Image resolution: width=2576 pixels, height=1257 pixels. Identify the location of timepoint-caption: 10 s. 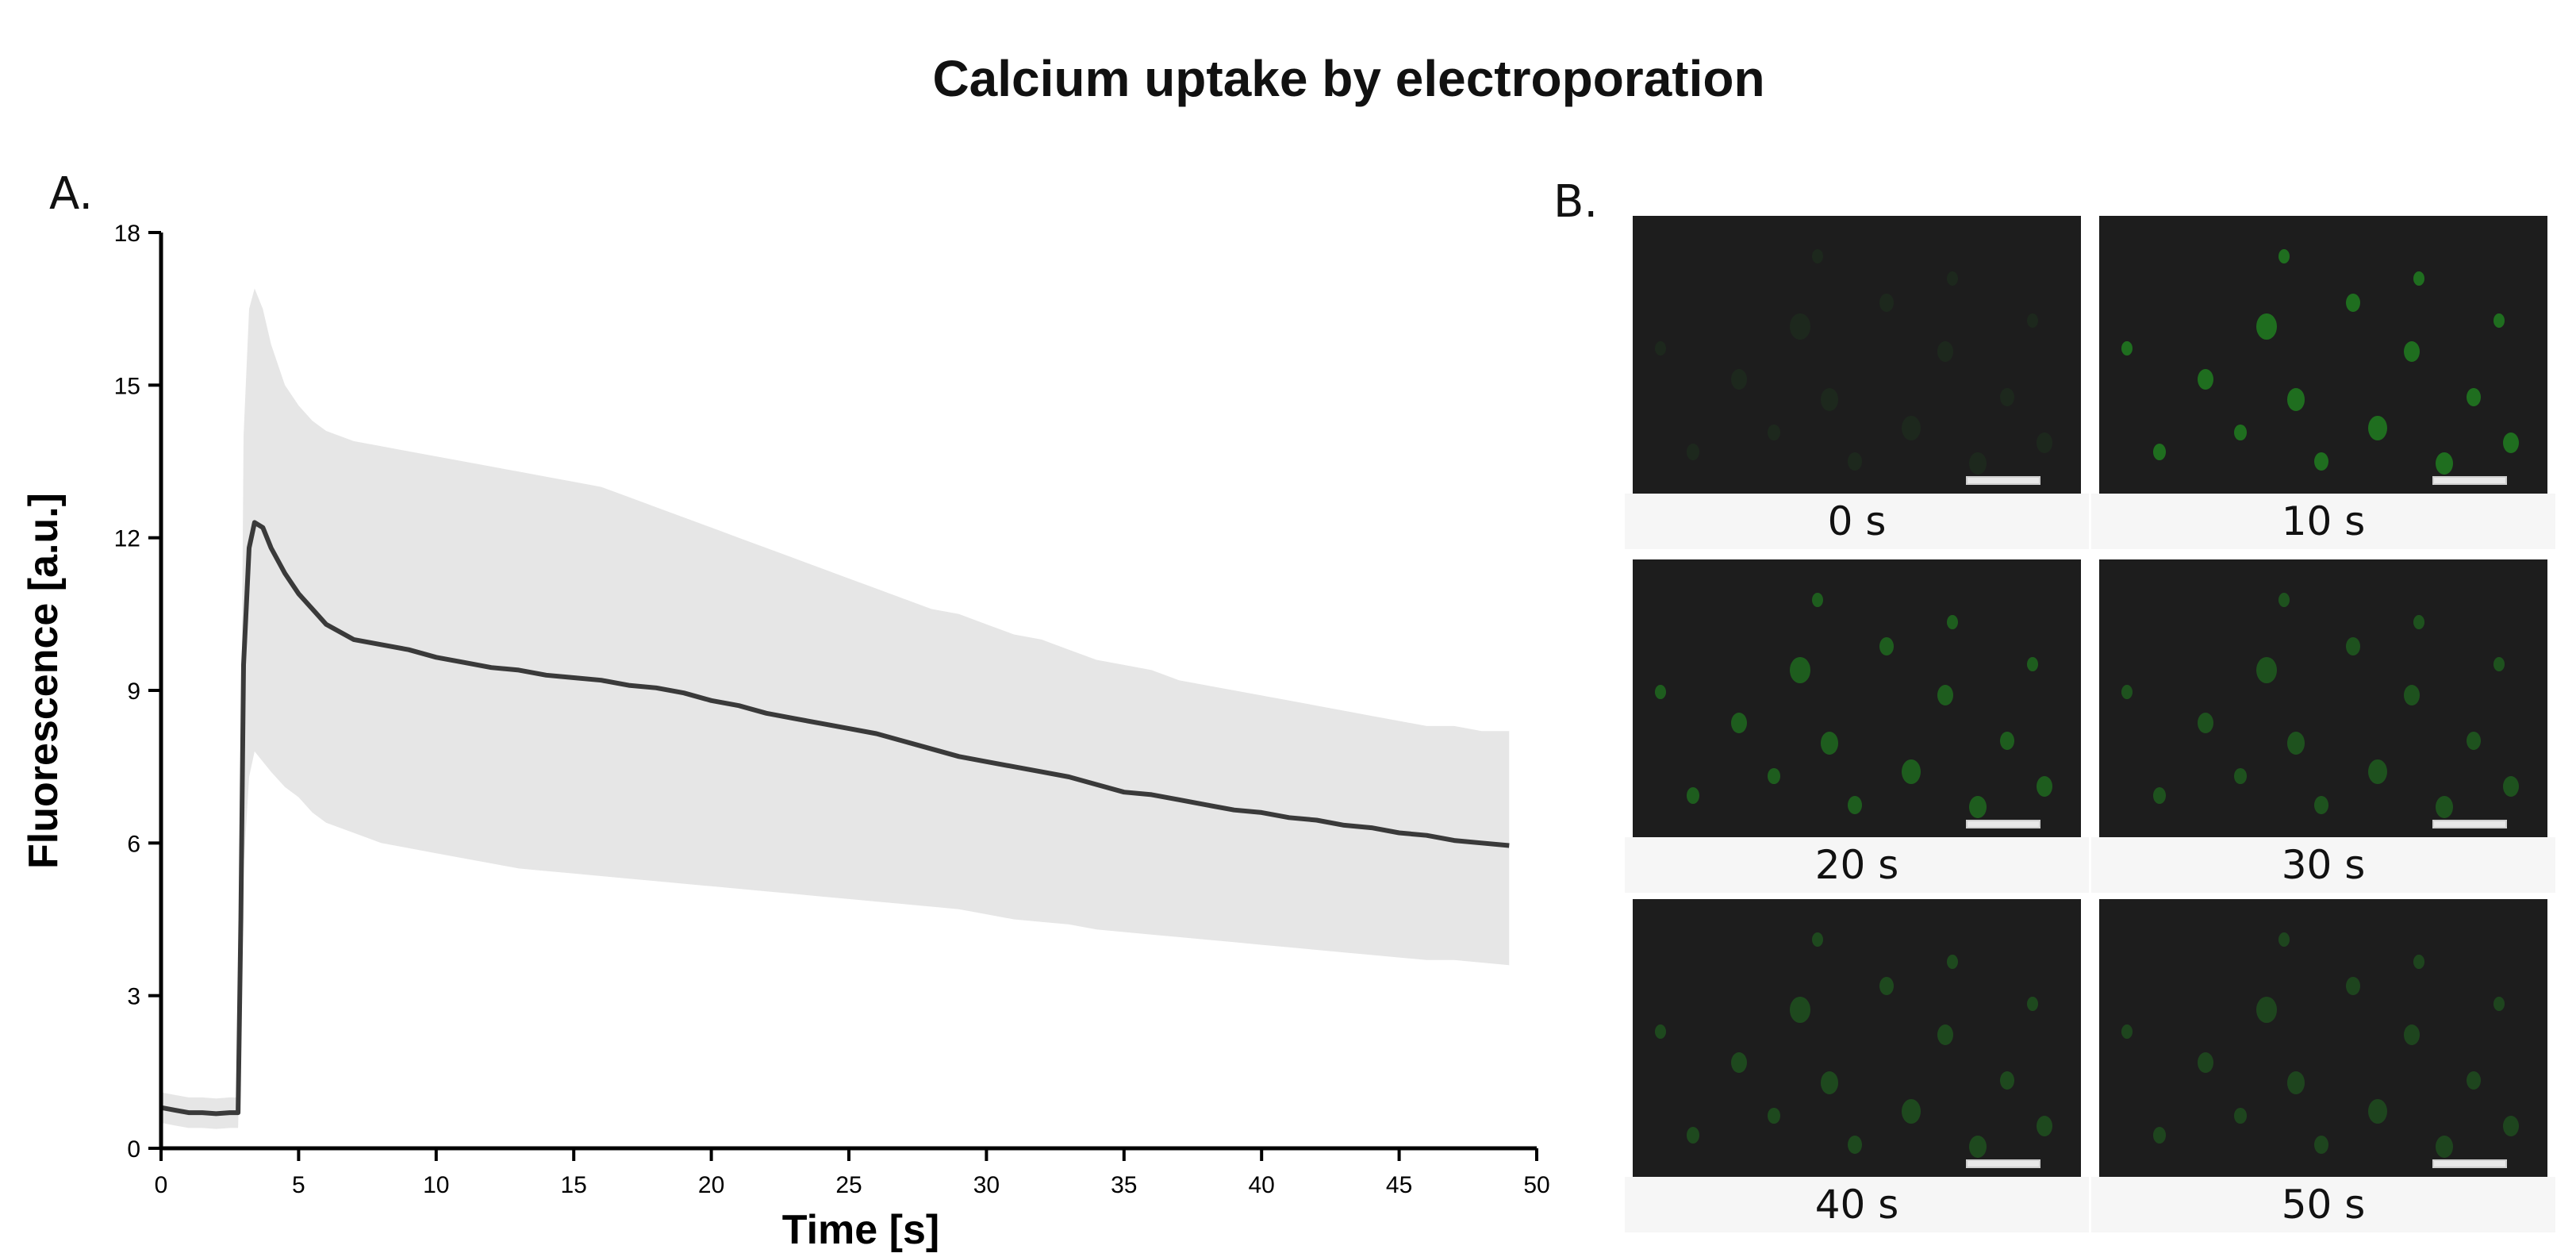
(2323, 521).